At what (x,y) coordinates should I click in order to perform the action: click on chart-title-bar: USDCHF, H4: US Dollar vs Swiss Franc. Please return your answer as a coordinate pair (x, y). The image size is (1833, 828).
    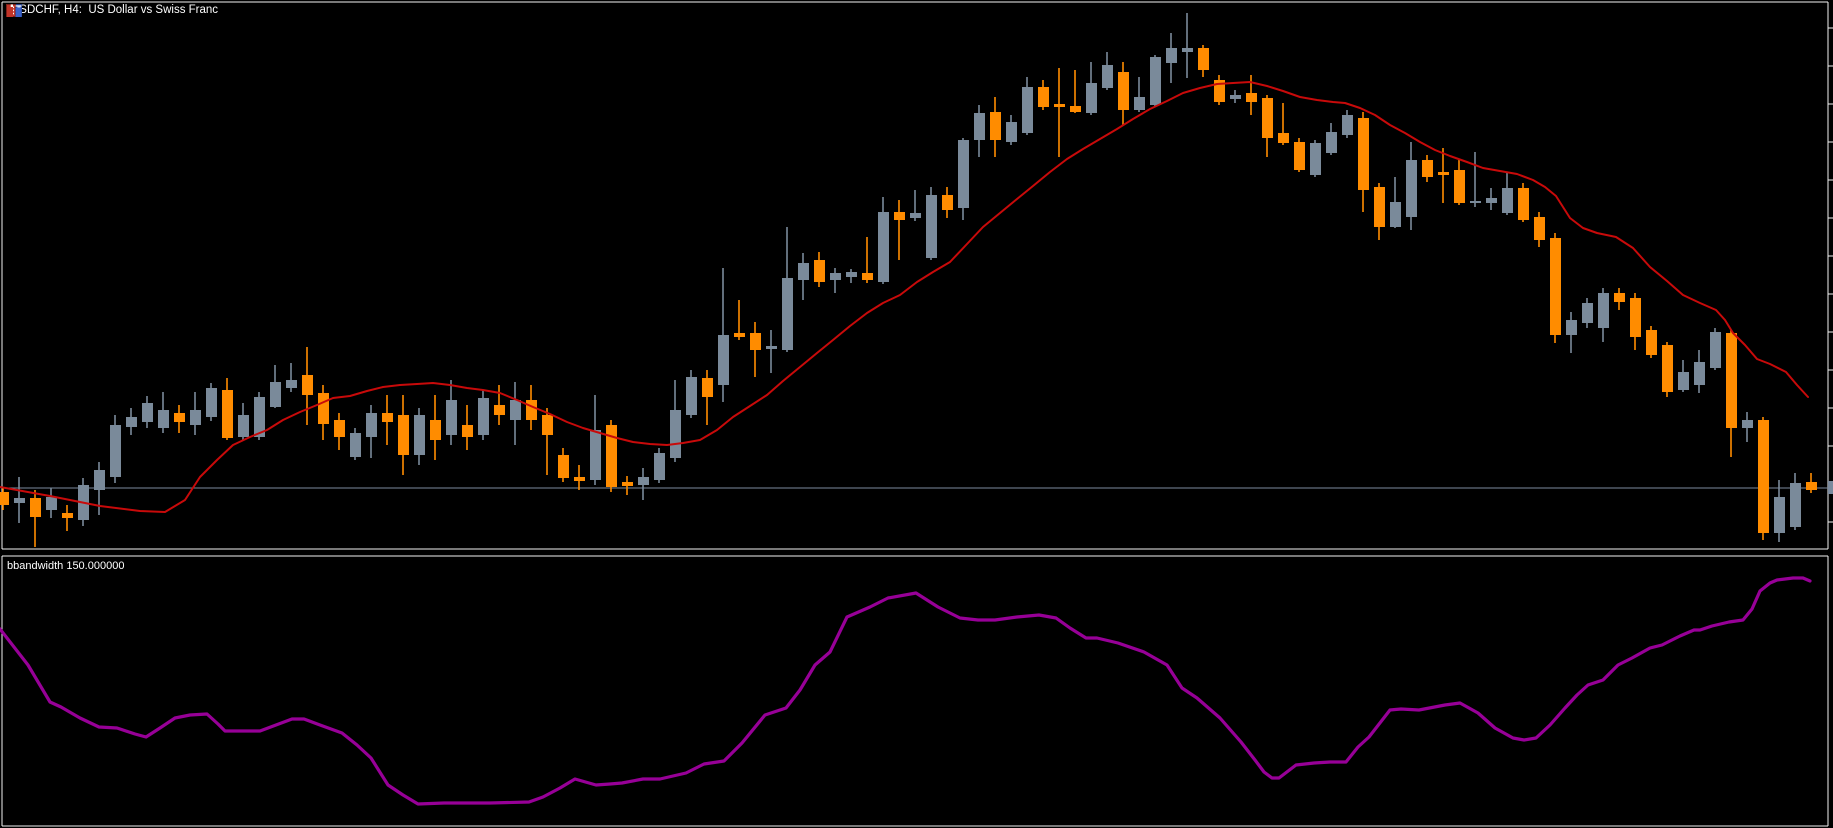
    Looking at the image, I should click on (112, 10).